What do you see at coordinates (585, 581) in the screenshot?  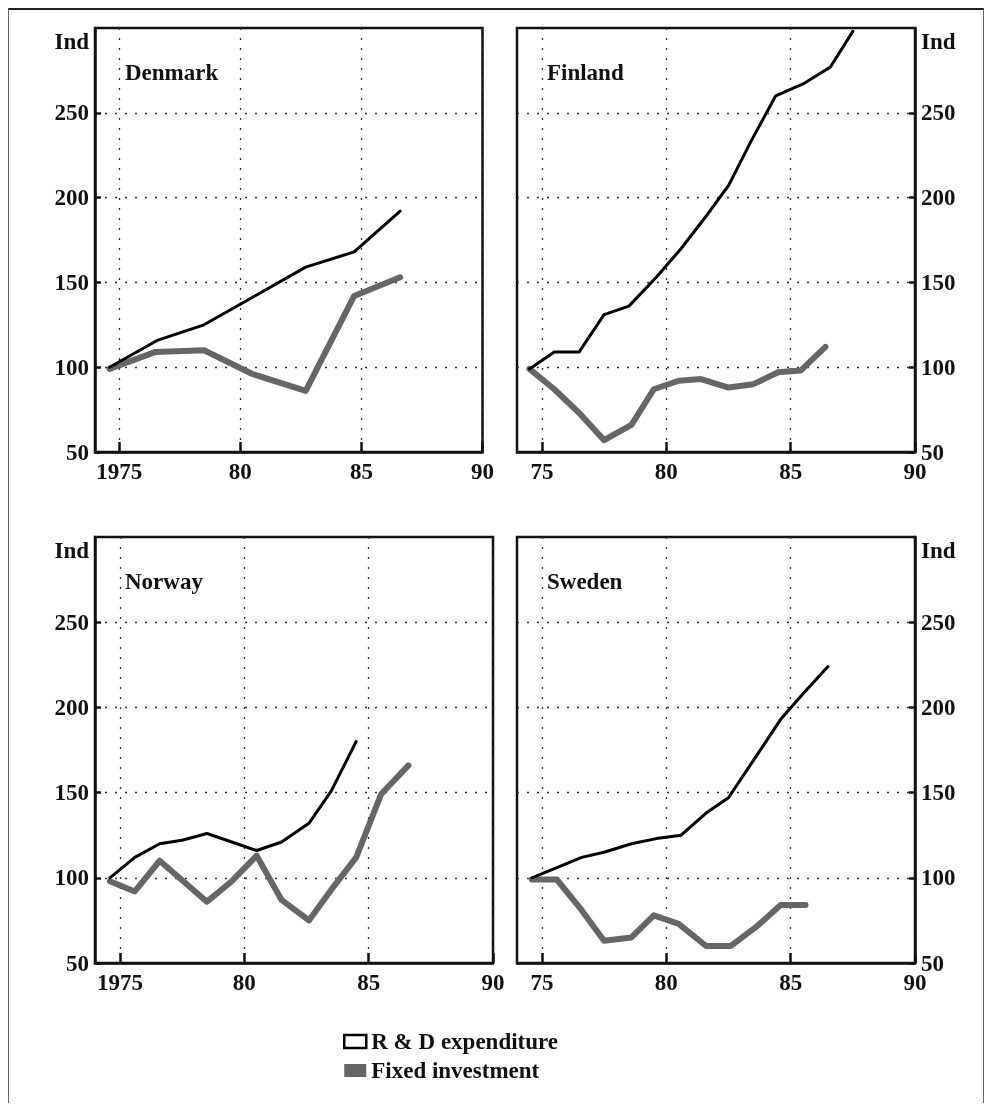 I see `text: Sweden` at bounding box center [585, 581].